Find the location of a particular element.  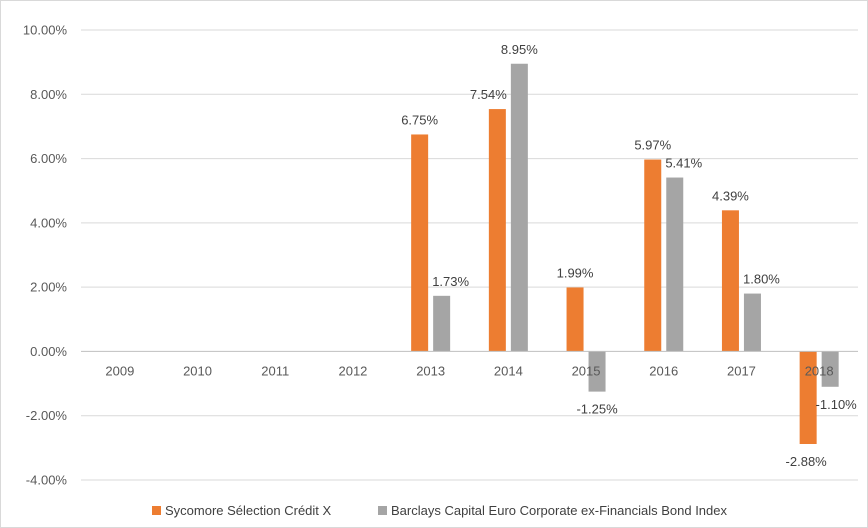

data-label: -1.10% is located at coordinates (837, 404).